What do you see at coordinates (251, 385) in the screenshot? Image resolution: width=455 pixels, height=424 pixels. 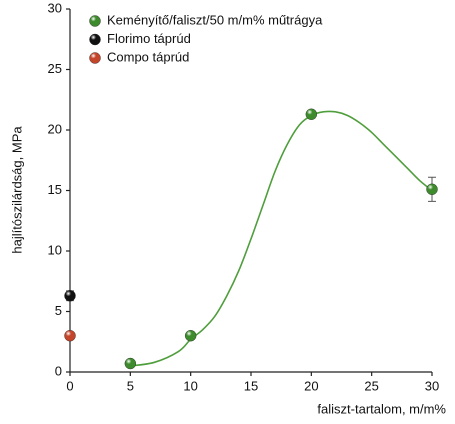 I see `x-tick-label: 15` at bounding box center [251, 385].